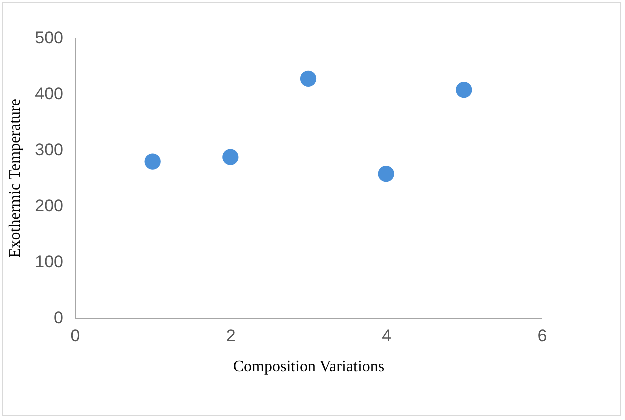 The width and height of the screenshot is (625, 420). Describe the element at coordinates (49, 38) in the screenshot. I see `y-tick-label: 500` at that location.